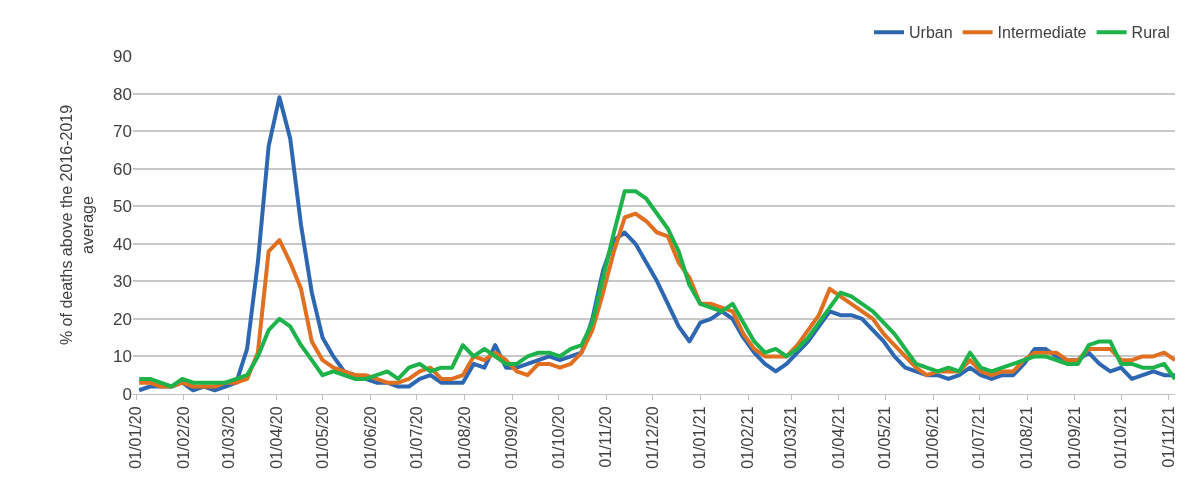 This screenshot has width=1185, height=487. What do you see at coordinates (558, 437) in the screenshot?
I see `x-tick-label: 01/10/20` at bounding box center [558, 437].